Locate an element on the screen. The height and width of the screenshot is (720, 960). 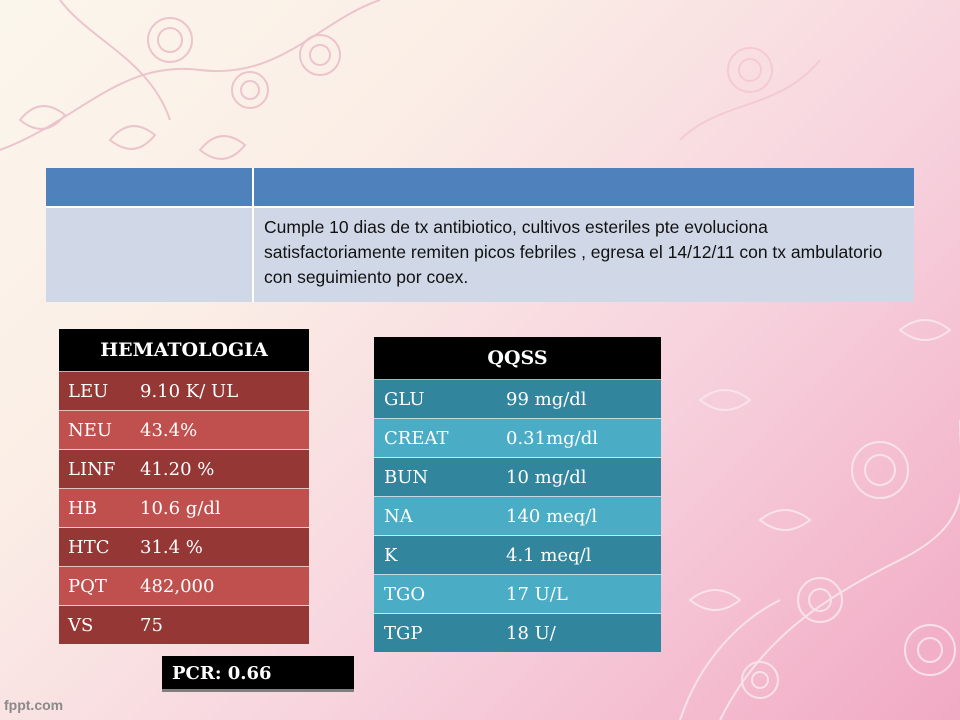
watermark: fppt.com is located at coordinates (34, 705).